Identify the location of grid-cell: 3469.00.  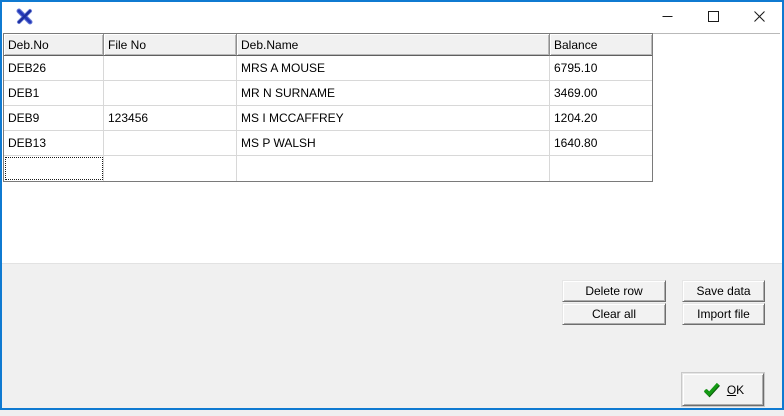
(601, 93).